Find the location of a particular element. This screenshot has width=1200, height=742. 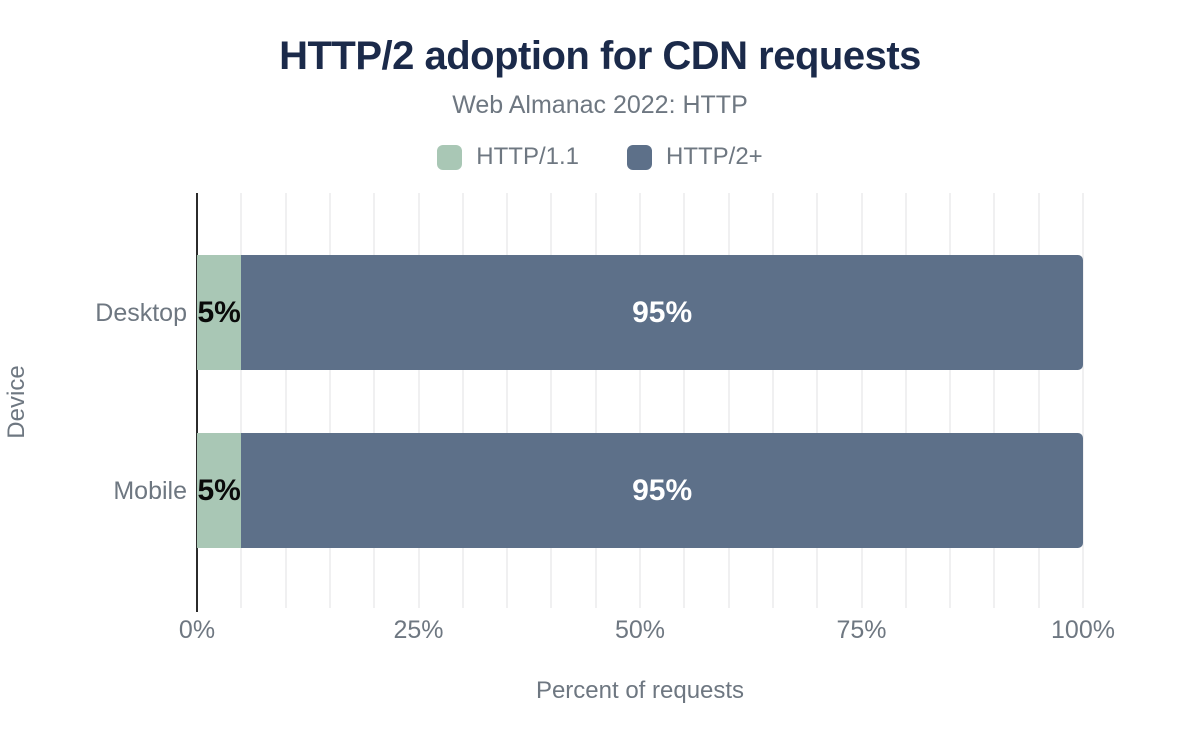

legend: HTTP/1.1 HTTP/2+ is located at coordinates (600, 157).